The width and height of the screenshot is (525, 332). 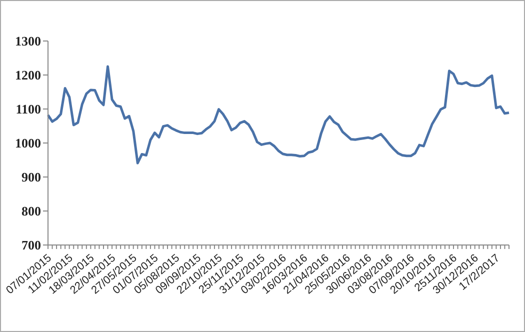 I want to click on y-tick-label: 800, so click(x=31, y=211).